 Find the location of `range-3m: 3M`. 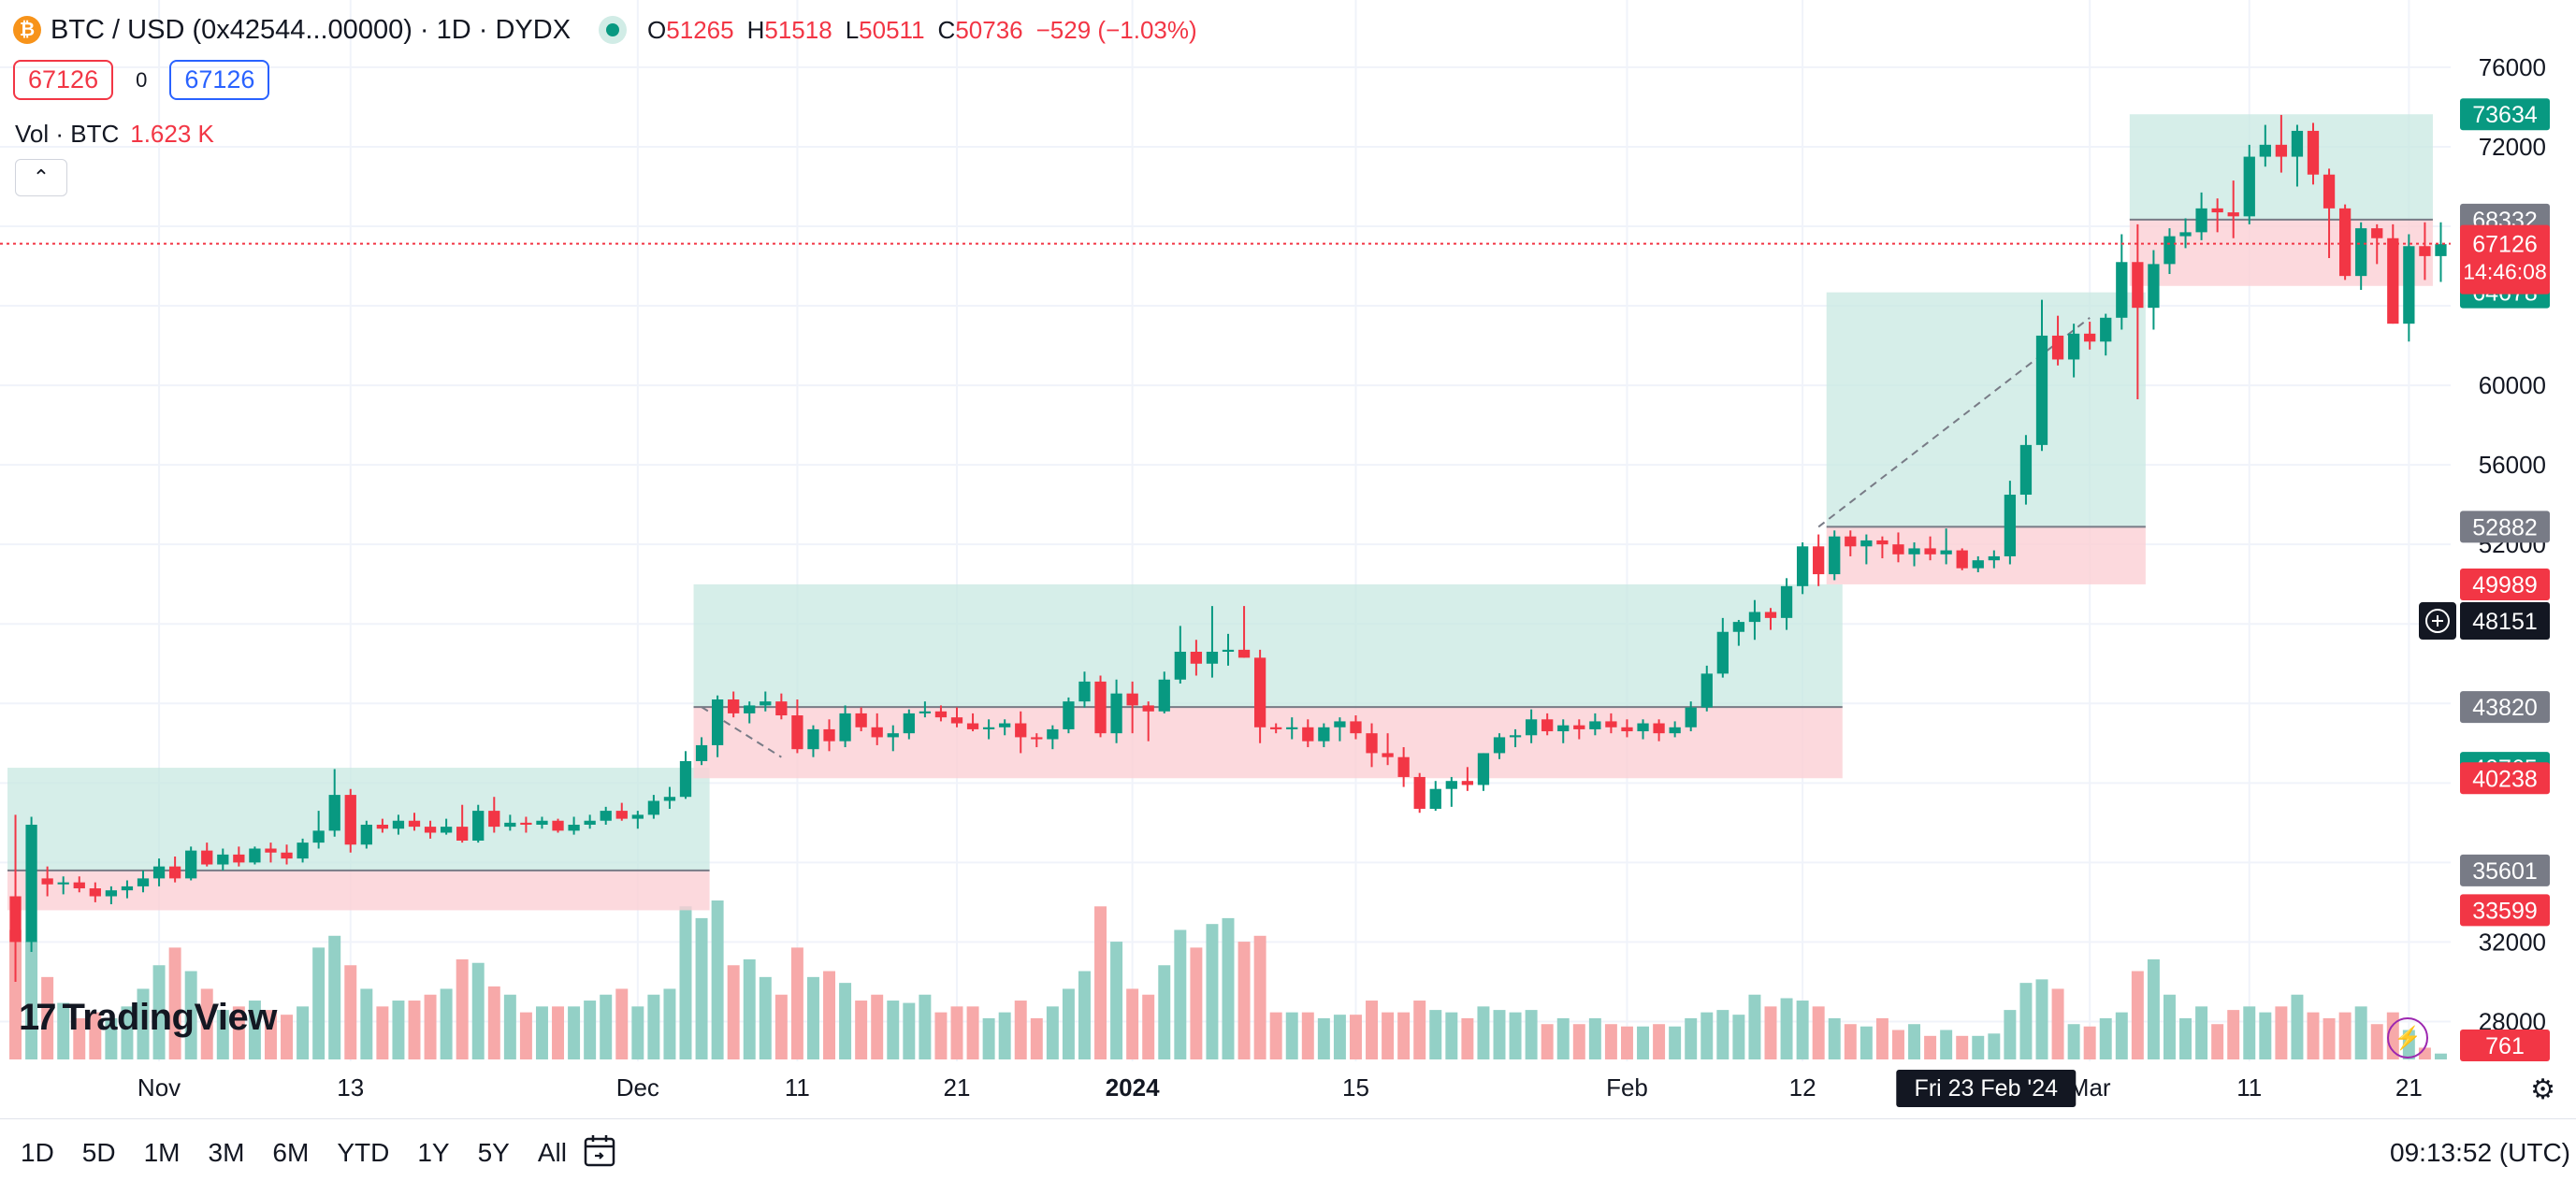

range-3m: 3M is located at coordinates (227, 1152).